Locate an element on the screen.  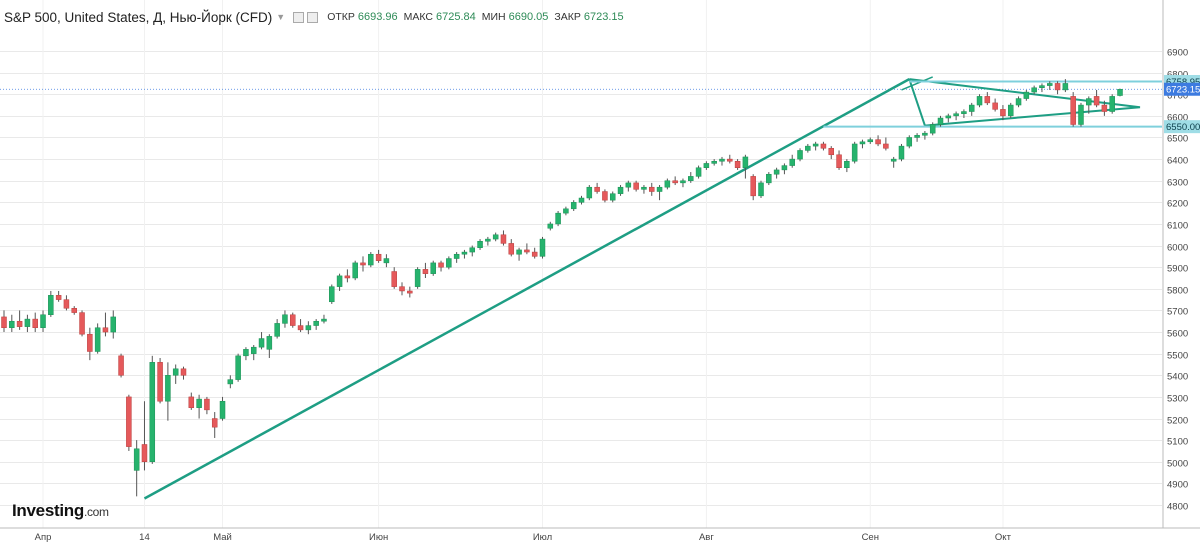
y-tick-label: 5900 is located at coordinates (1177, 269).